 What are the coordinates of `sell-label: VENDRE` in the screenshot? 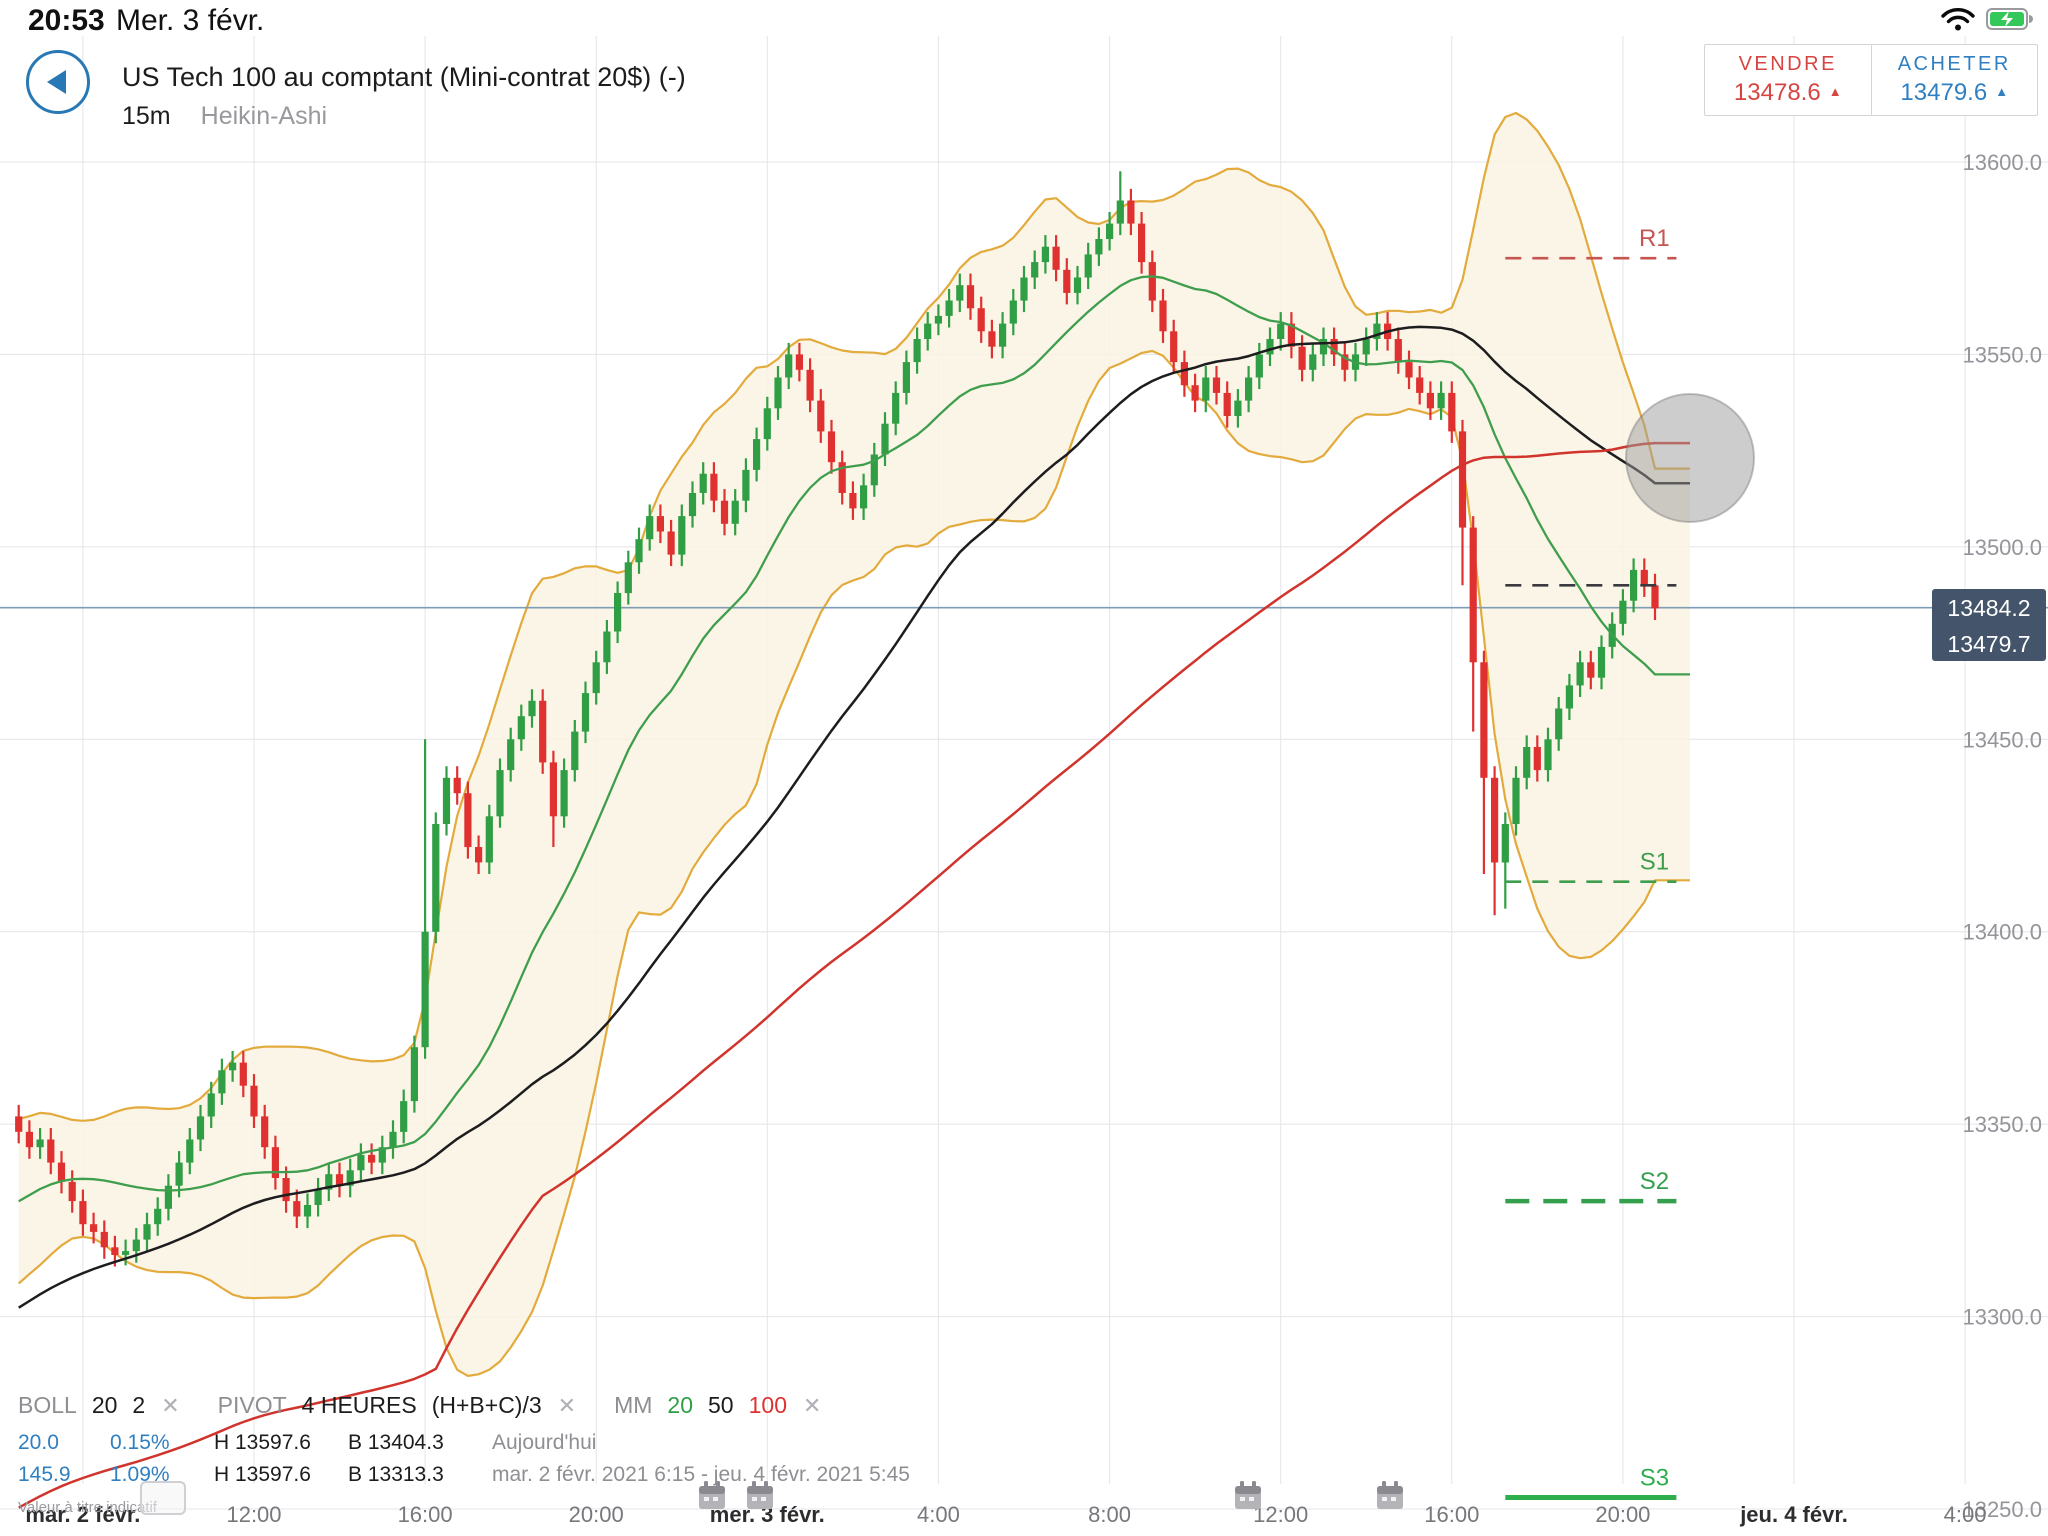 It's located at (1787, 64).